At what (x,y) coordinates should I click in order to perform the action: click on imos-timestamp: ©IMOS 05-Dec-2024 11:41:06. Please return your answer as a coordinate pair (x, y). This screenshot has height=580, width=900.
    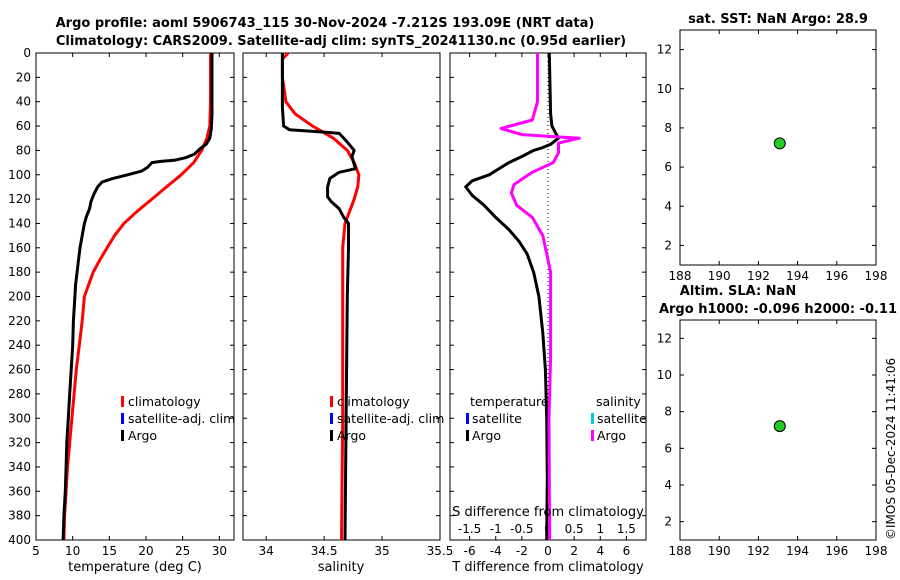
    Looking at the image, I should click on (891, 449).